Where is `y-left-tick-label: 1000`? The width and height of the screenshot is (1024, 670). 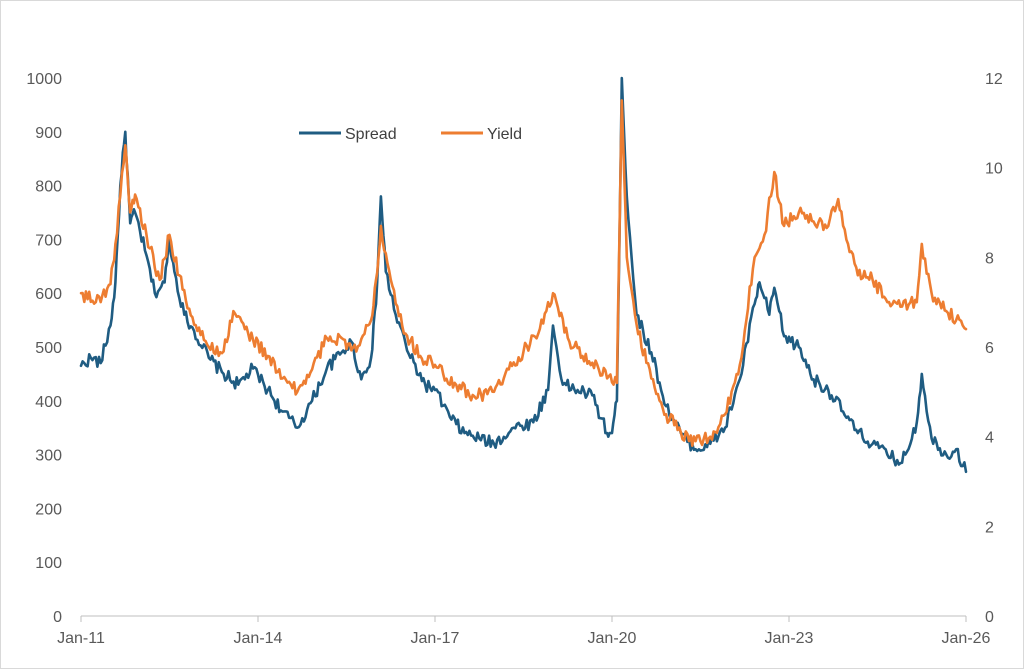 y-left-tick-label: 1000 is located at coordinates (44, 79).